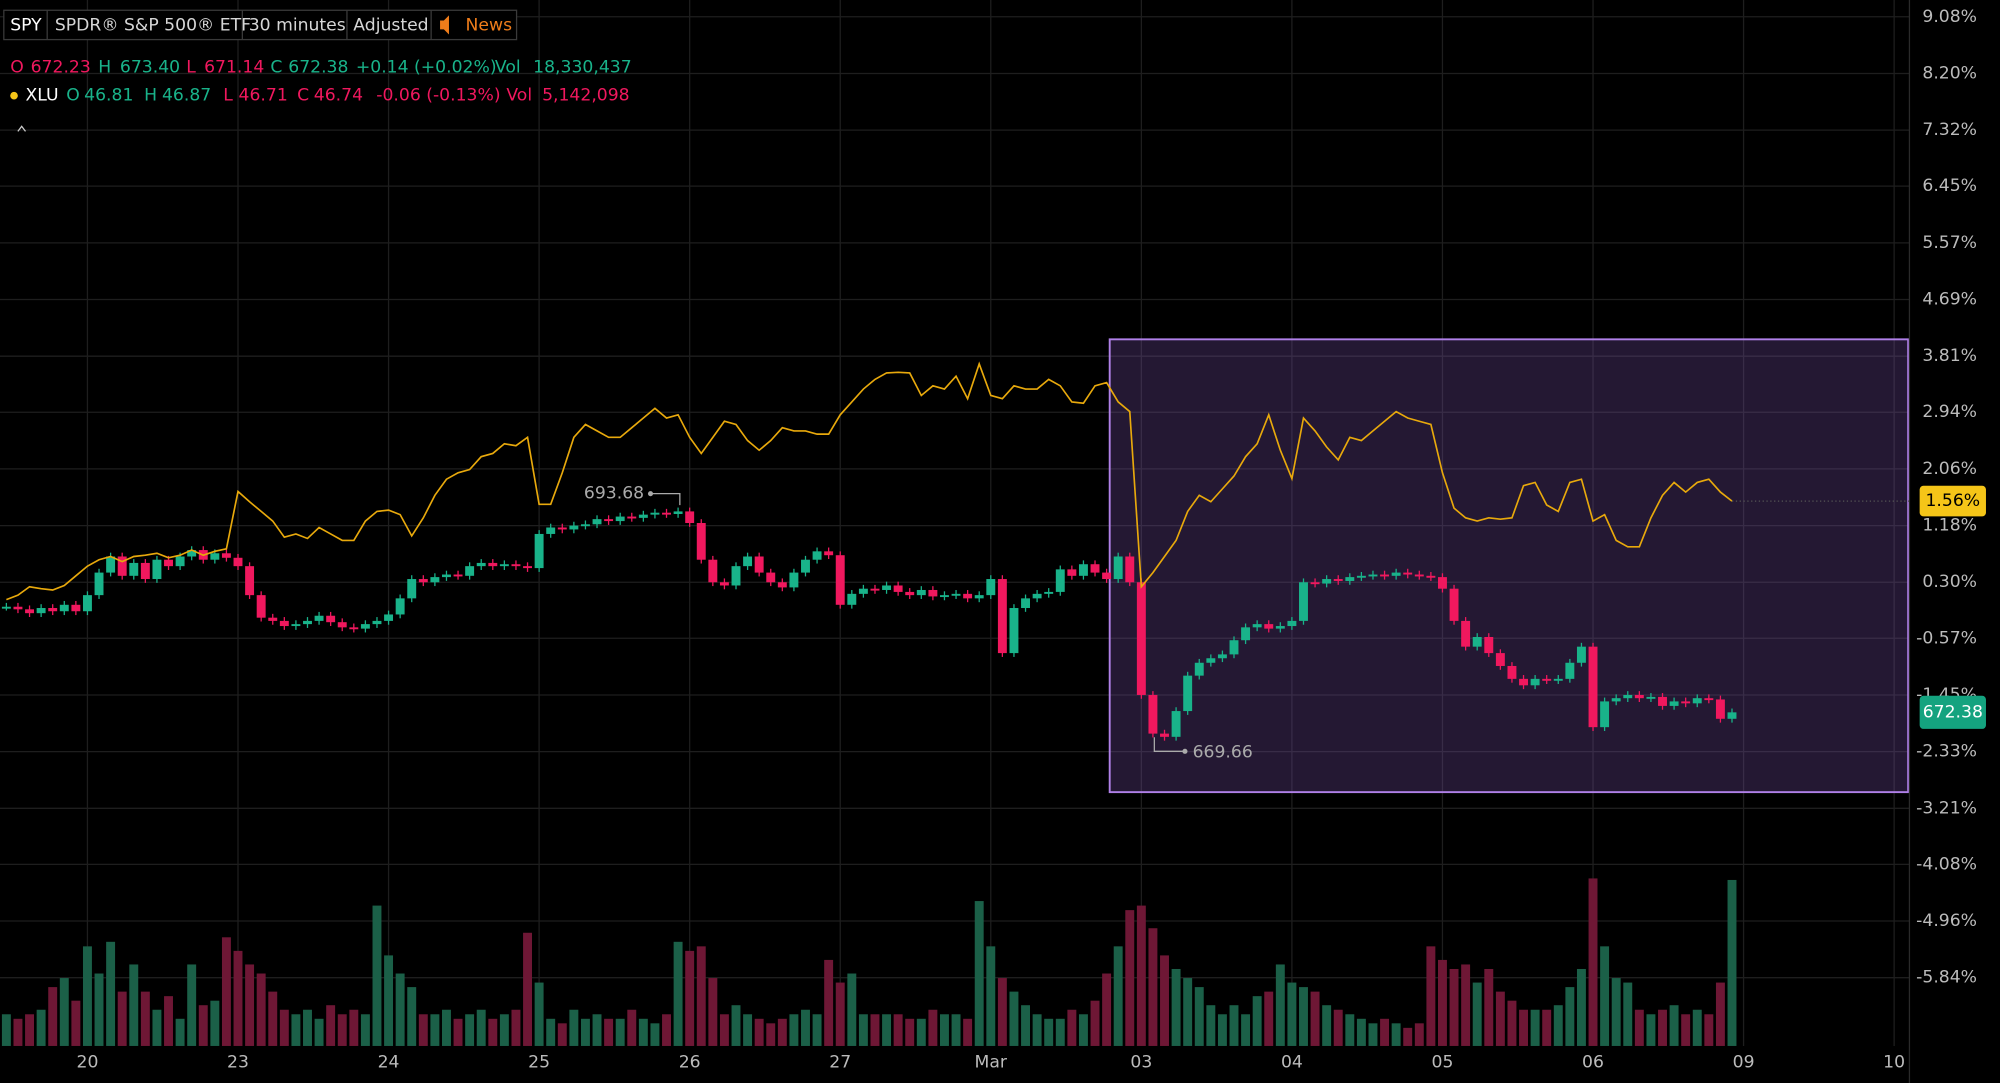 This screenshot has width=2000, height=1083. What do you see at coordinates (1593, 1063) in the screenshot?
I see `x-tick-label: 06` at bounding box center [1593, 1063].